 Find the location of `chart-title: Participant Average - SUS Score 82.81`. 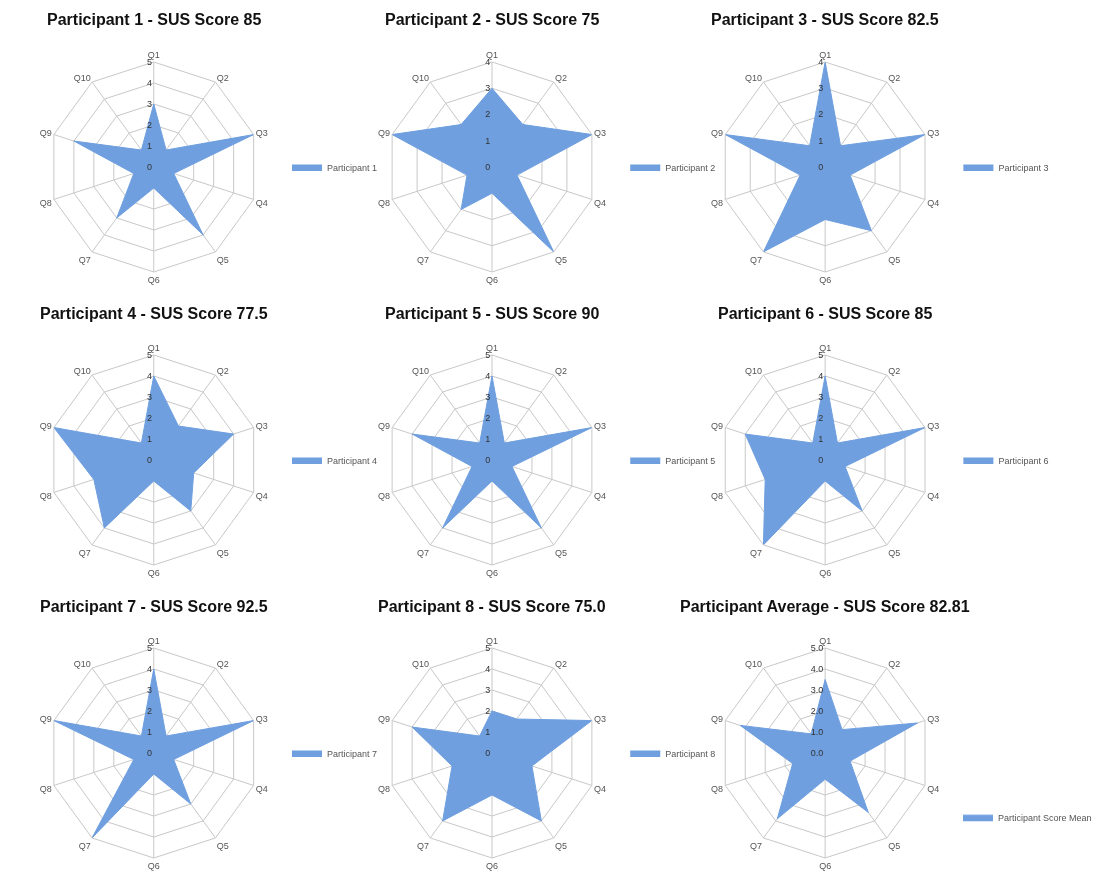

chart-title: Participant Average - SUS Score 82.81 is located at coordinates (825, 606).